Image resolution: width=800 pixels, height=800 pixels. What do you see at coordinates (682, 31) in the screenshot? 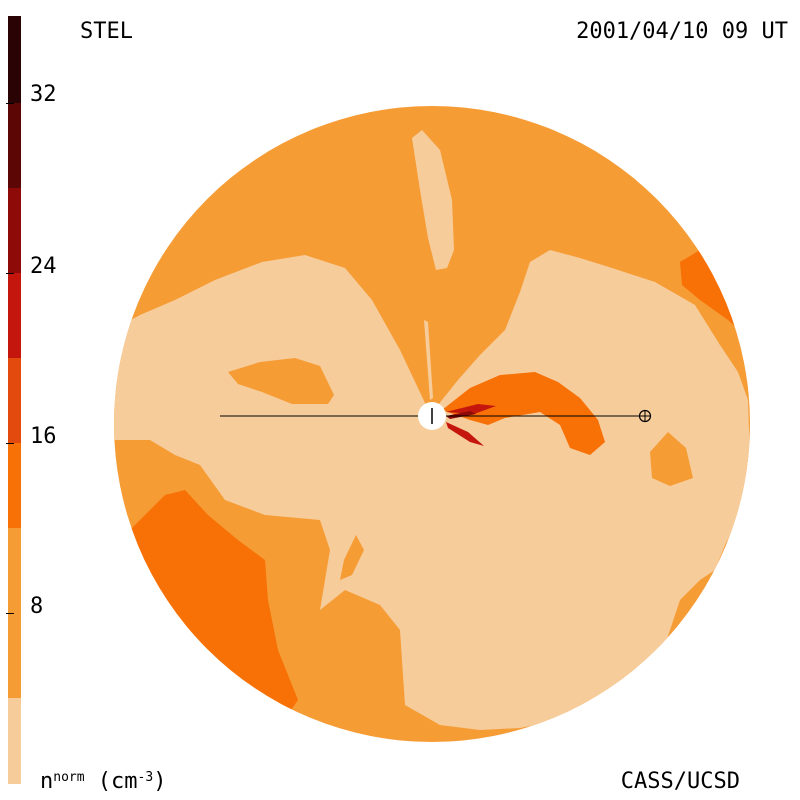
I see `timestamp-label: 2001/04/10 09 UT` at bounding box center [682, 31].